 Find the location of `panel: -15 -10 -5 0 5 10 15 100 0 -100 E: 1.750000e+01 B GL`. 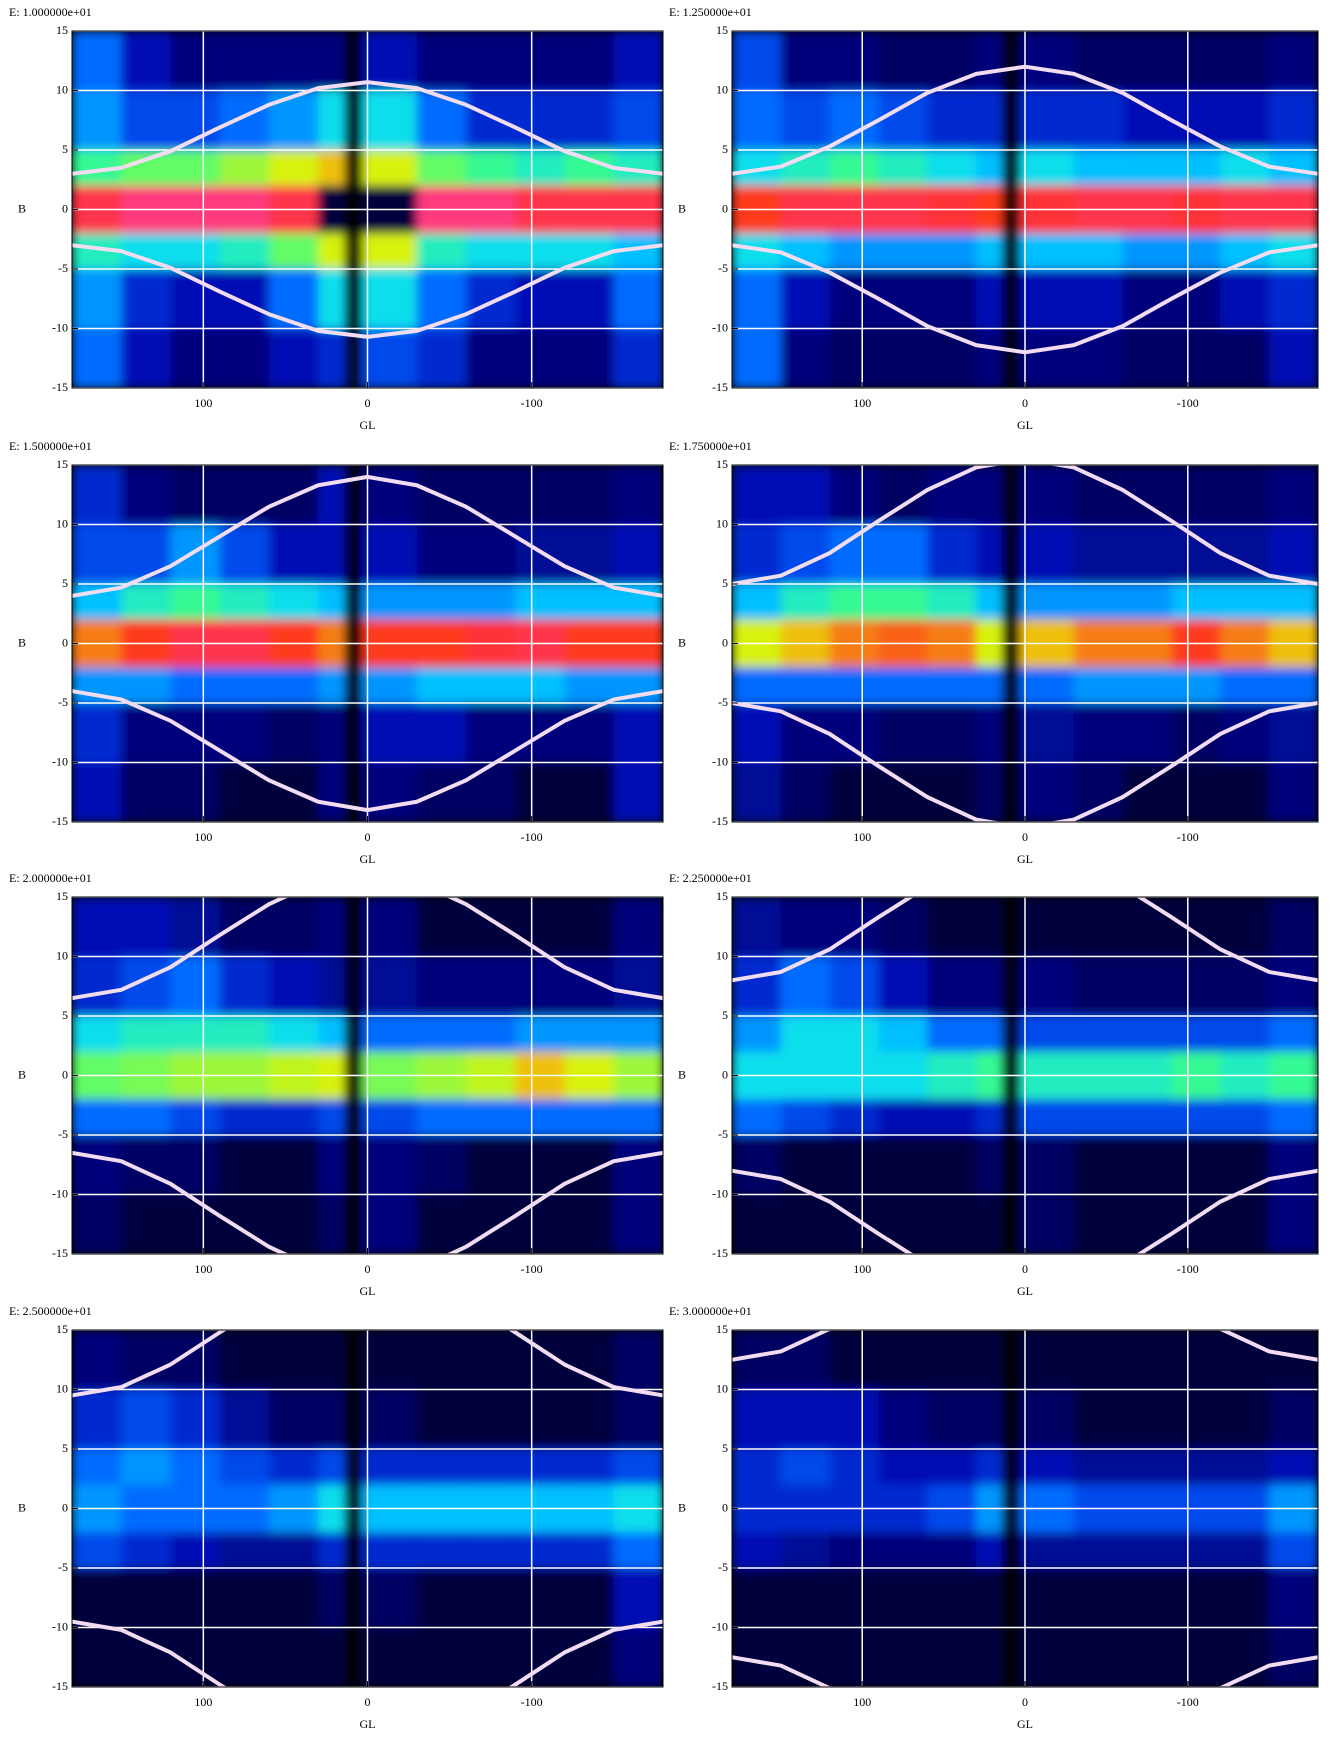

panel: -15 -10 -5 0 5 10 15 100 0 -100 E: 1.750000e+01 B GL is located at coordinates (994, 652).